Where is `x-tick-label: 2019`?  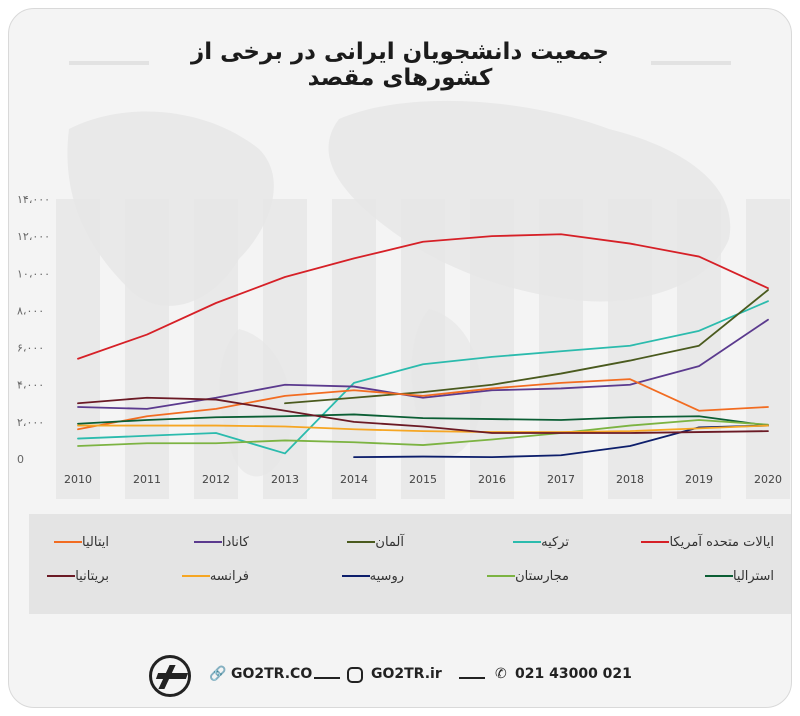
x-tick-label: 2019 is located at coordinates (699, 479).